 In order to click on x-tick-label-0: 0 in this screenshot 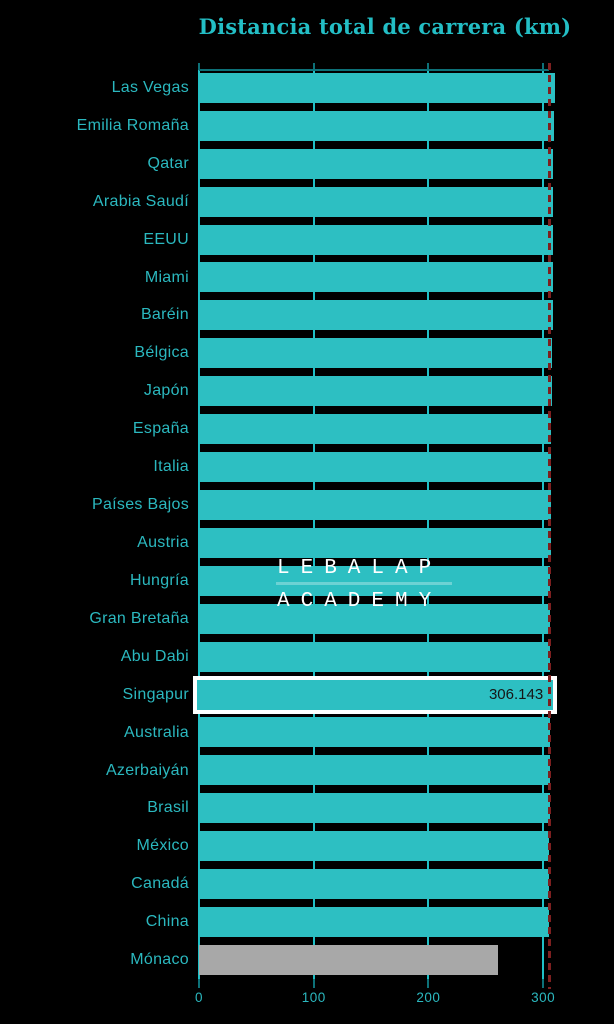, I will do `click(198, 997)`.